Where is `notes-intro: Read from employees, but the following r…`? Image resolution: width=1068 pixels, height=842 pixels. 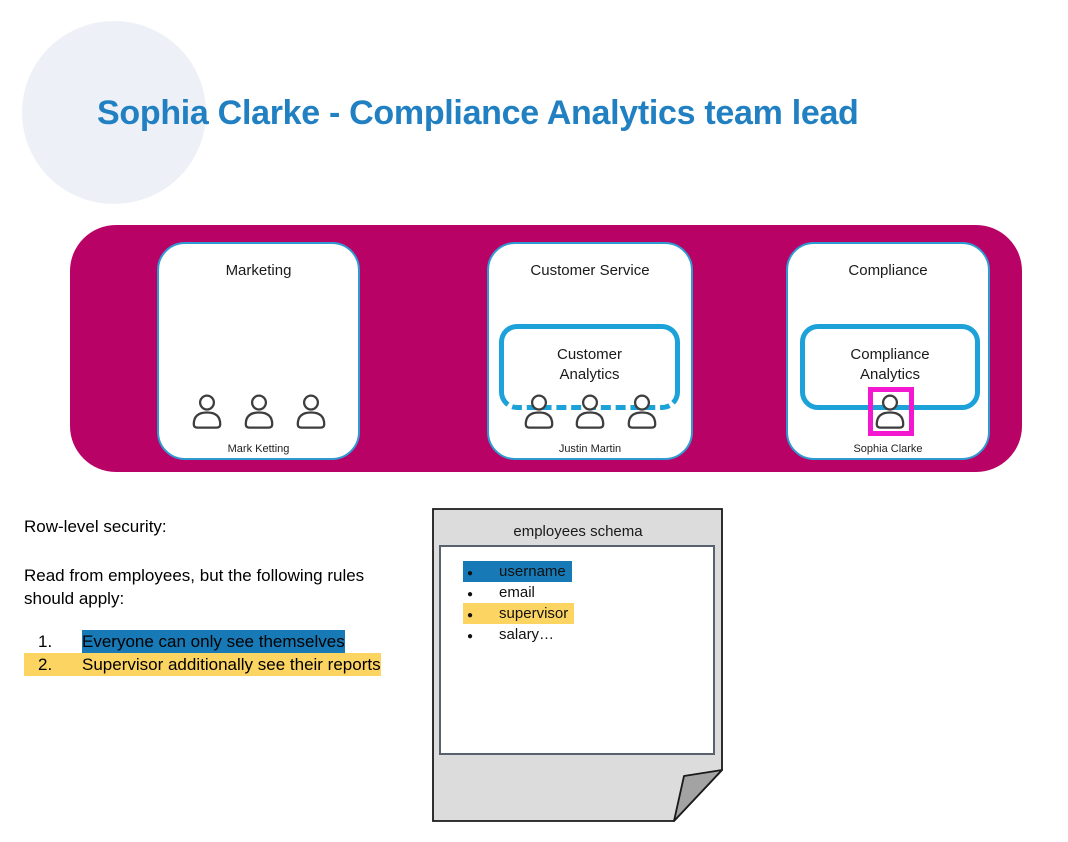 notes-intro: Read from employees, but the following r… is located at coordinates (194, 587).